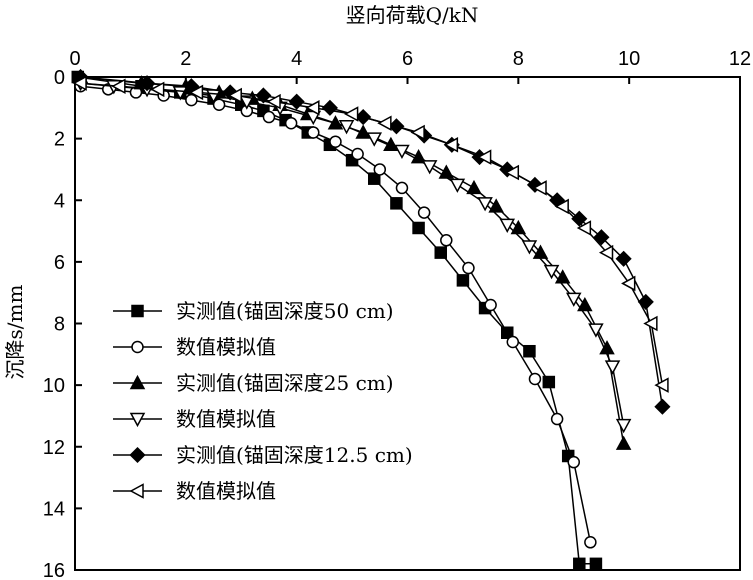 The height and width of the screenshot is (580, 753). What do you see at coordinates (54, 509) in the screenshot?
I see `y-tick-label: 14` at bounding box center [54, 509].